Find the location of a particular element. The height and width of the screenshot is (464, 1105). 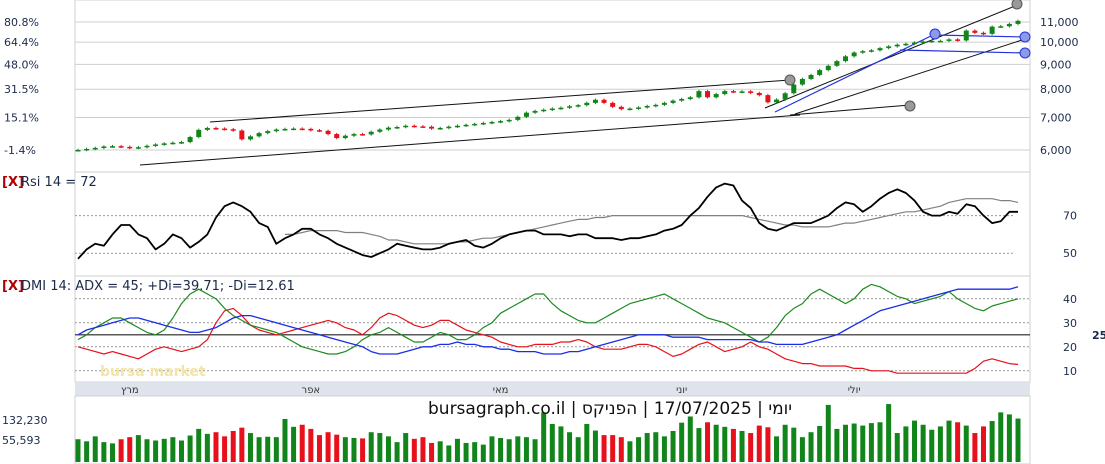

dmi-right-tick: 10 is located at coordinates (1070, 371).